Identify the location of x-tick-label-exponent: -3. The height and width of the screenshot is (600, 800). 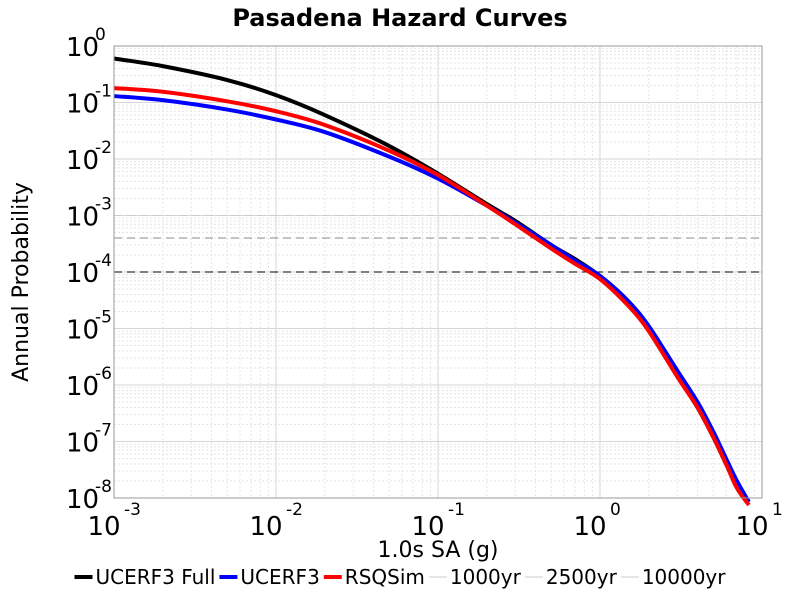
(132, 510).